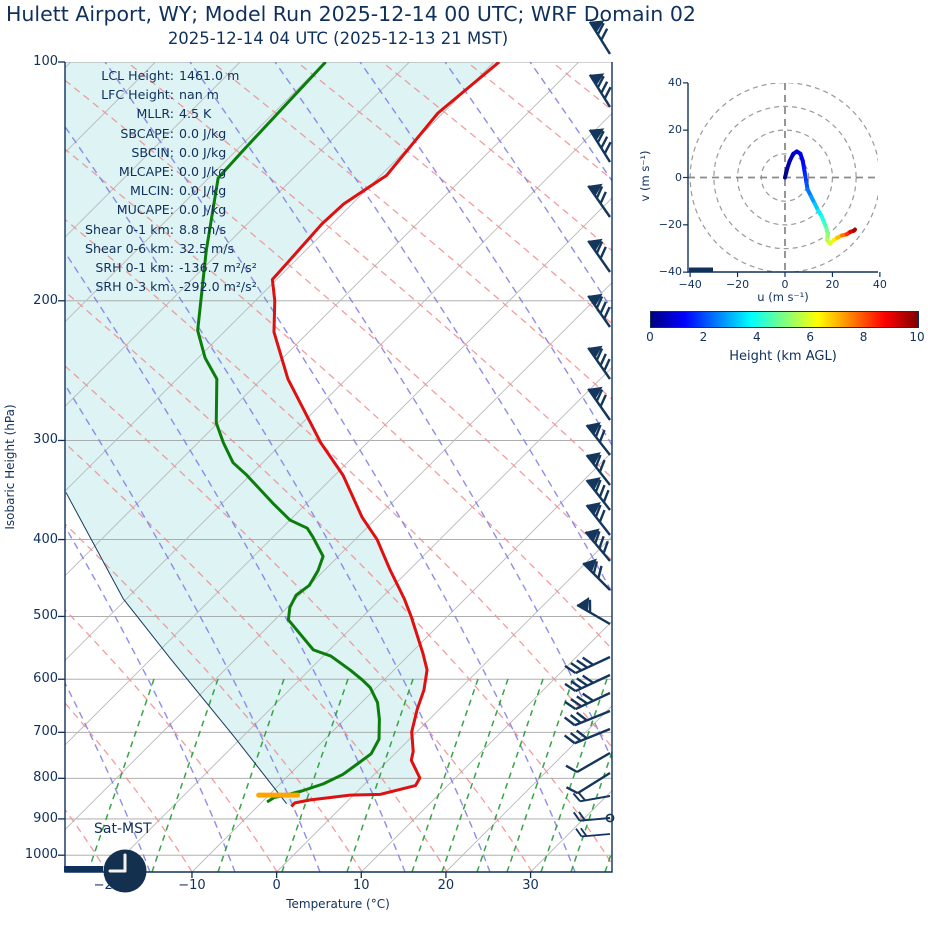 Image resolution: width=928 pixels, height=936 pixels. What do you see at coordinates (218, 287) in the screenshot?
I see `stat-value: -292.0 m²/s²` at bounding box center [218, 287].